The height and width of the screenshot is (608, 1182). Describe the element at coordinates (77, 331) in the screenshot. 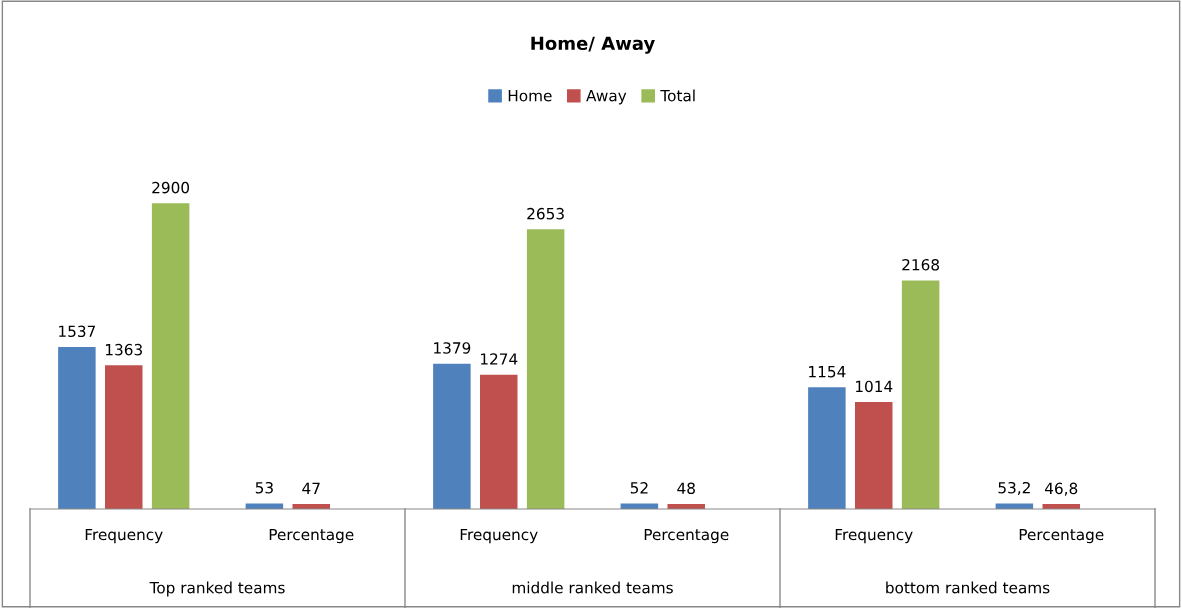

I see `data-label: 1537` at that location.